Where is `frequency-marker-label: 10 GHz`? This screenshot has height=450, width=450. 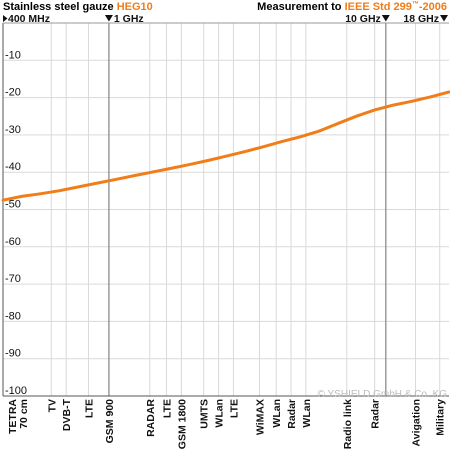
frequency-marker-label: 10 GHz is located at coordinates (363, 19).